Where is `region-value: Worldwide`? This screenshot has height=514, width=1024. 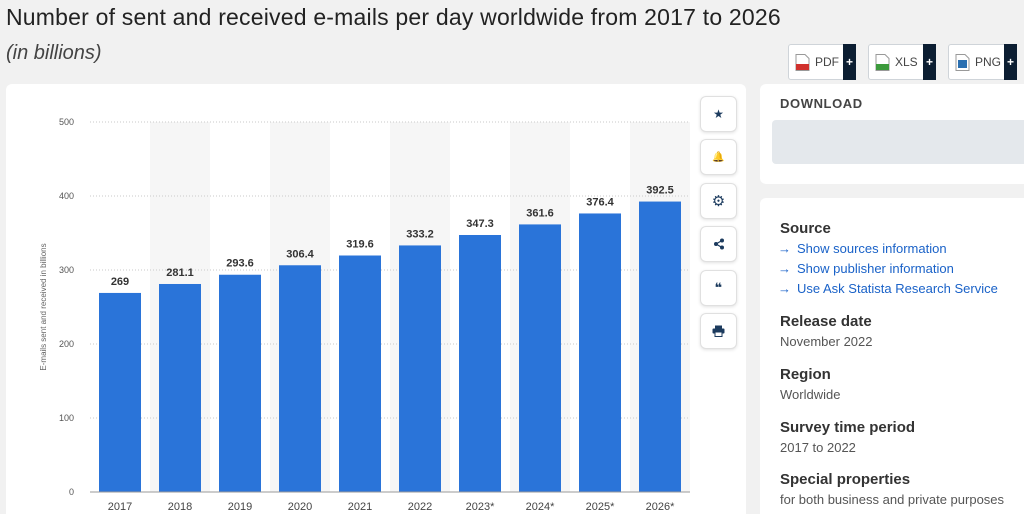
region-value: Worldwide is located at coordinates (810, 394).